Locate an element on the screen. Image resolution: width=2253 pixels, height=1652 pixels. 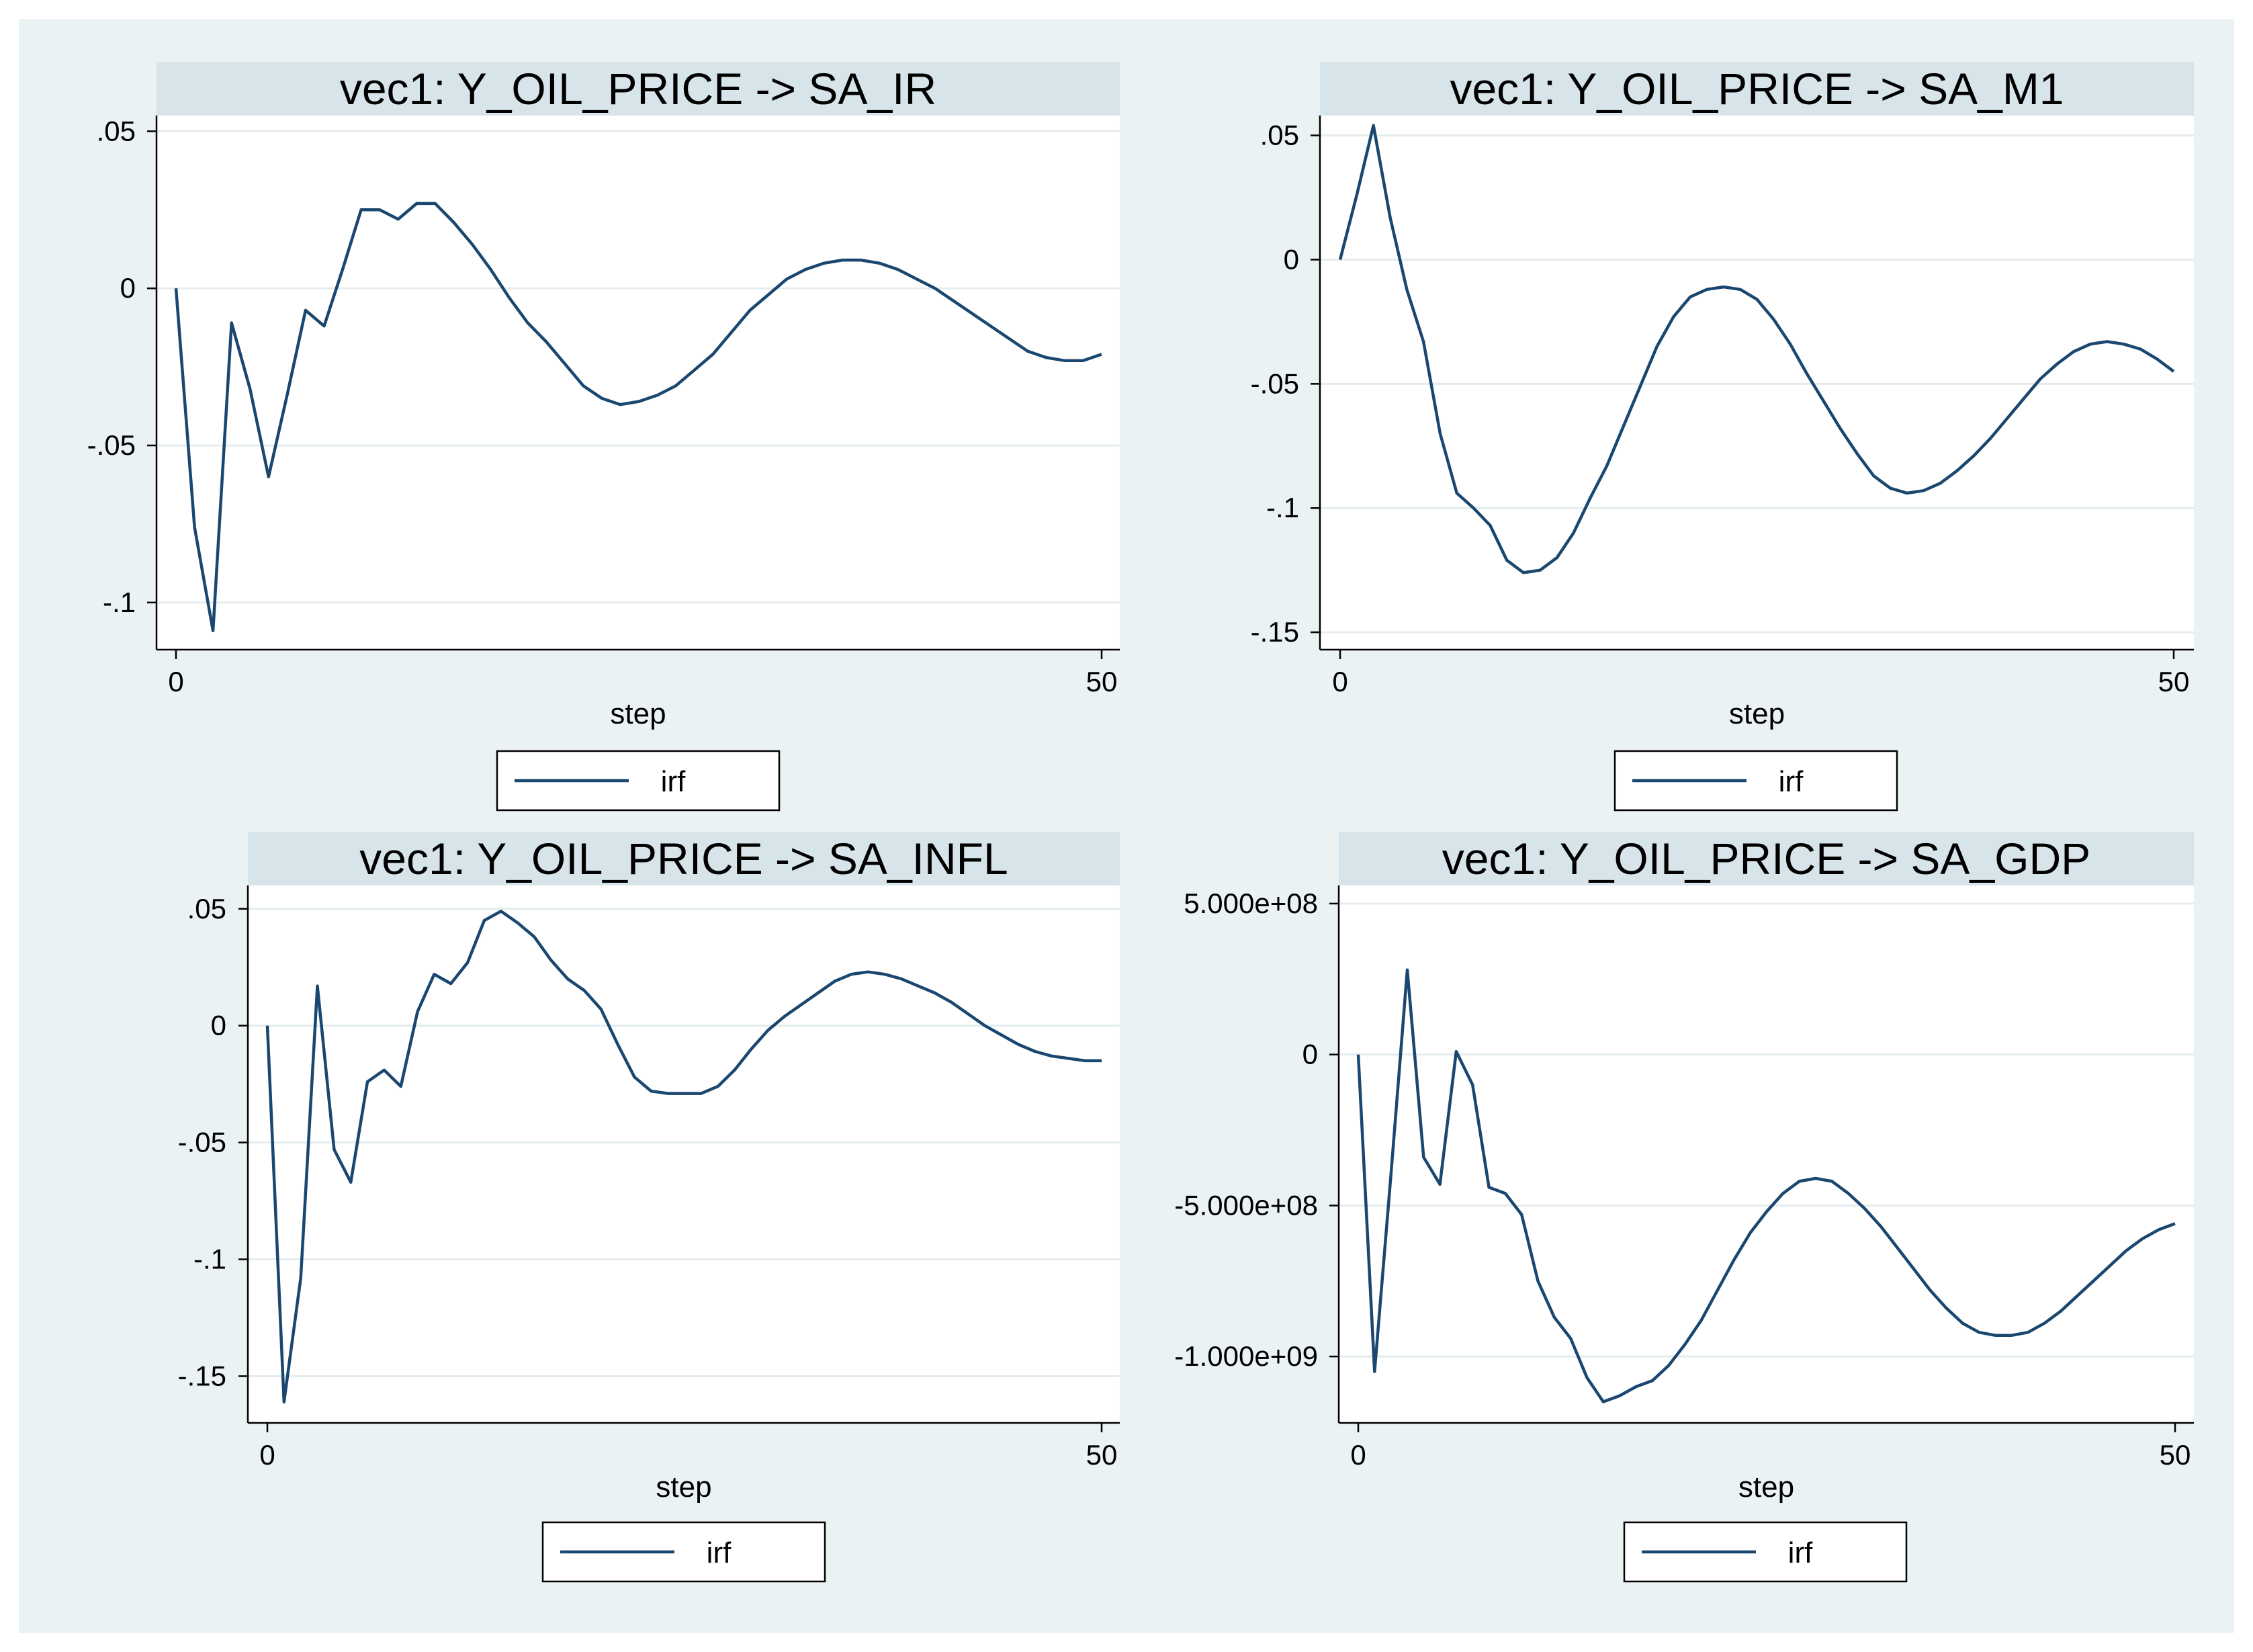
chart-title: vec1: Y_OIL_PRICE -> SA_M1 is located at coordinates (1757, 89).